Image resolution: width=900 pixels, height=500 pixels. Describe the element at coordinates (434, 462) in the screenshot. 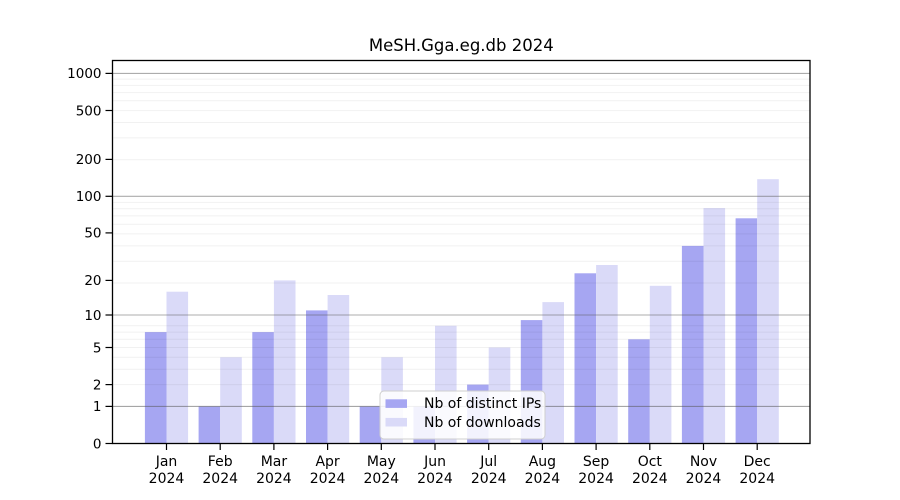

I see `x-tick-label-month: Jun` at that location.